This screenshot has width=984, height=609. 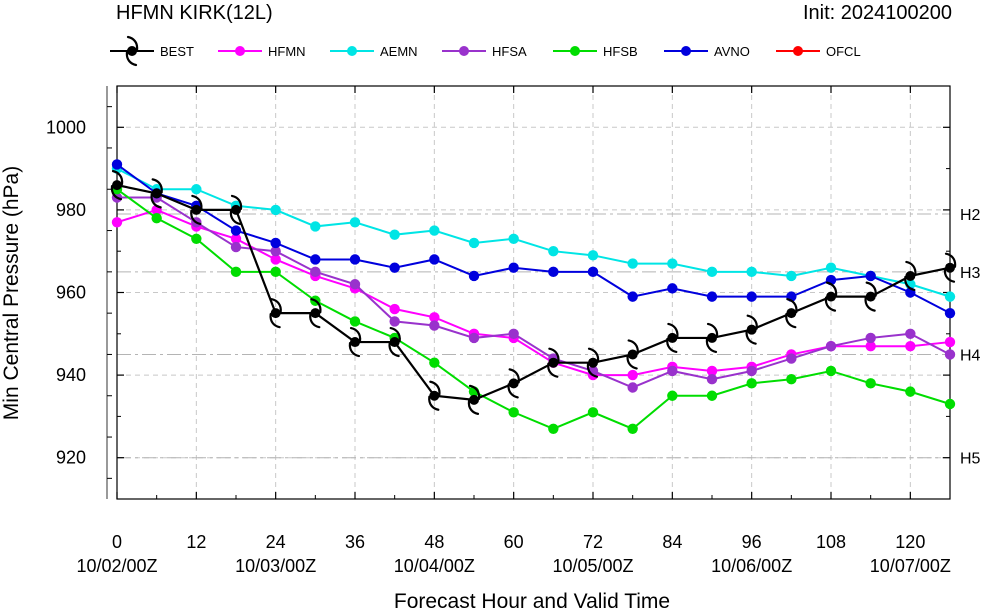 I want to click on y-tick-label: 940, so click(x=71, y=375).